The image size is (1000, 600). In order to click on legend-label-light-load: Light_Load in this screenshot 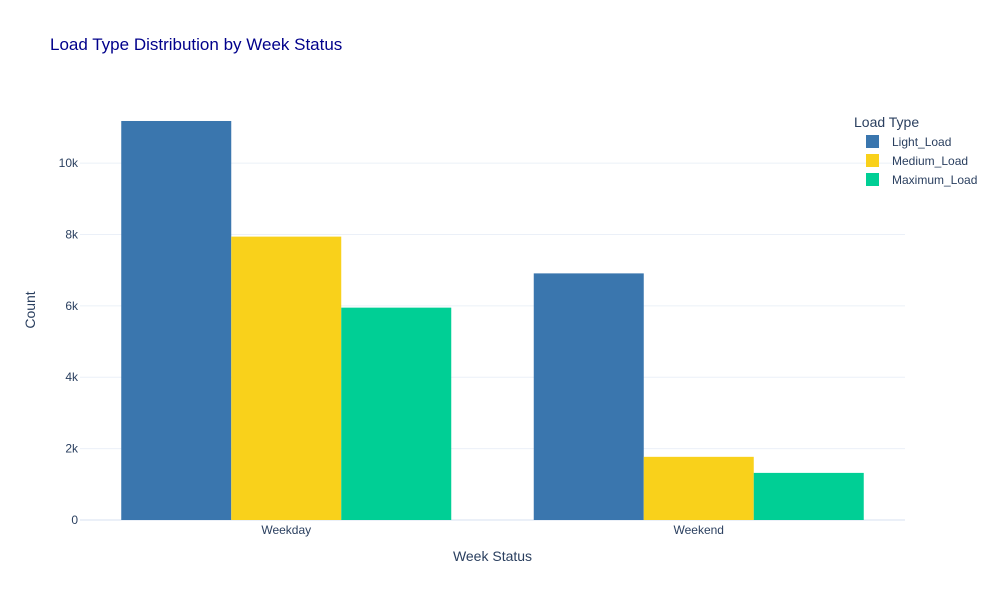, I will do `click(921, 142)`.